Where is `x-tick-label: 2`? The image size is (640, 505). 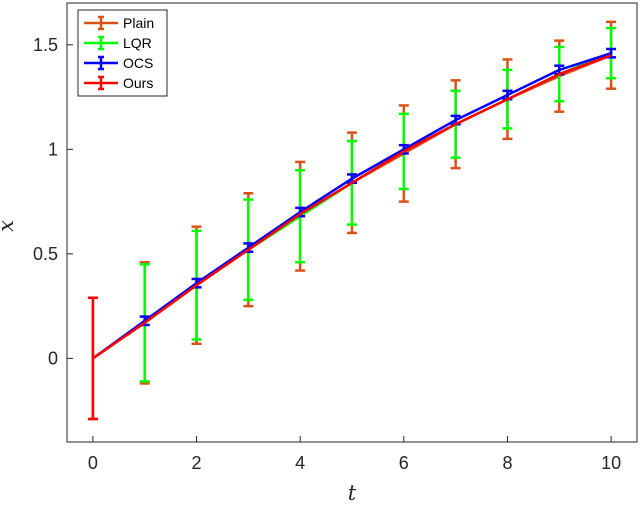
x-tick-label: 2 is located at coordinates (197, 463).